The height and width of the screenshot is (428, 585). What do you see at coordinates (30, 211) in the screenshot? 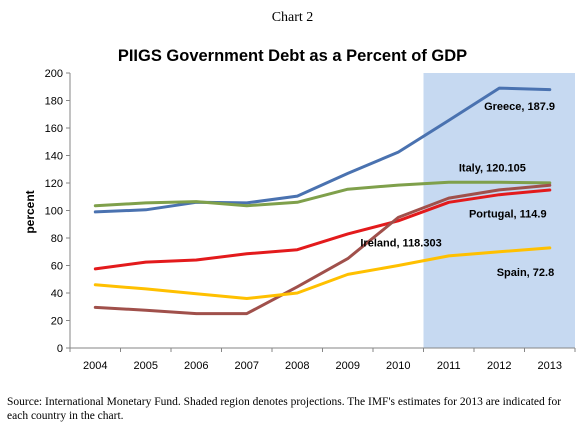
I see `y-axis-title: percent` at bounding box center [30, 211].